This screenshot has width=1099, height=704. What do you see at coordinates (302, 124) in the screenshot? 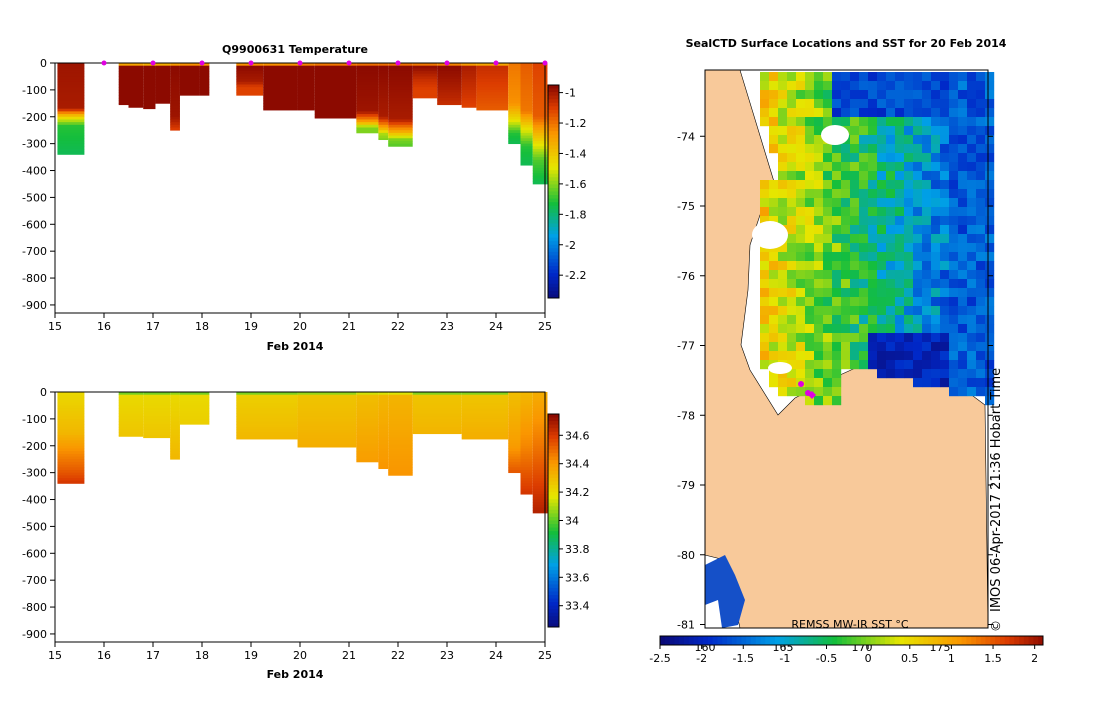
I see `temperature-heatmap` at bounding box center [302, 124].